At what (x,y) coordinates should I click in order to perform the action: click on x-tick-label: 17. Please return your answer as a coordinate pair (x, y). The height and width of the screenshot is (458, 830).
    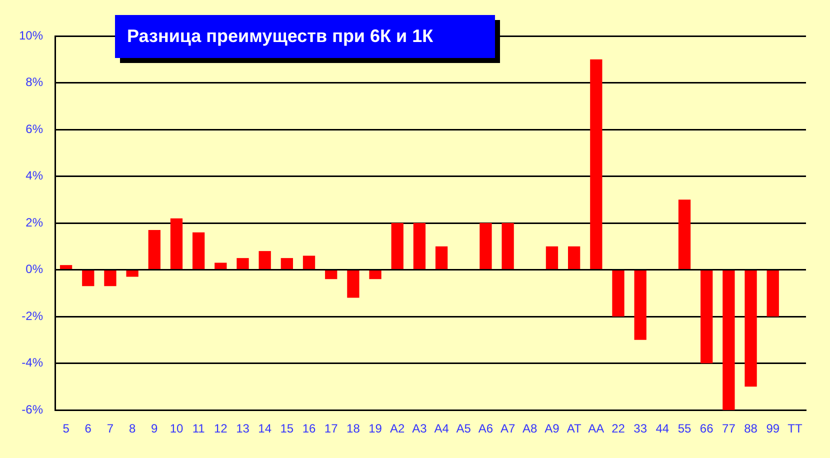
    Looking at the image, I should click on (331, 429).